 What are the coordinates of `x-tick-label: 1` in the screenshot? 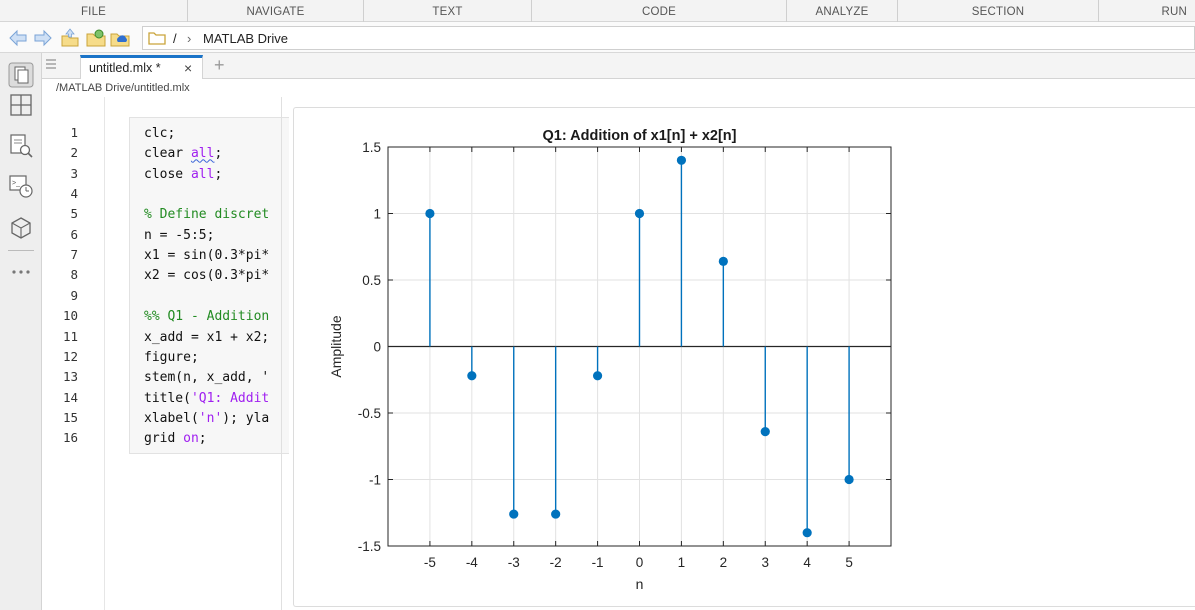 It's located at (682, 562).